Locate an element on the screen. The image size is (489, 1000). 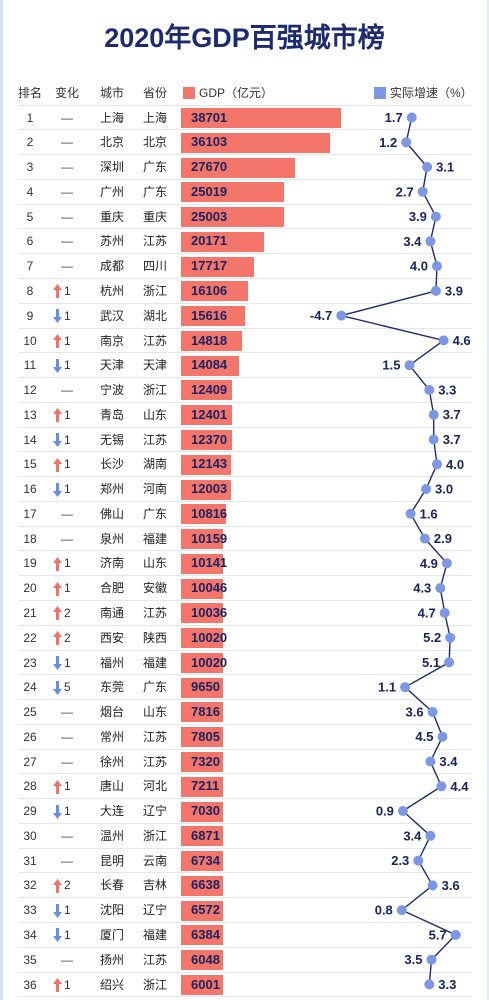
city-cell: 重庆 is located at coordinates (111, 216).